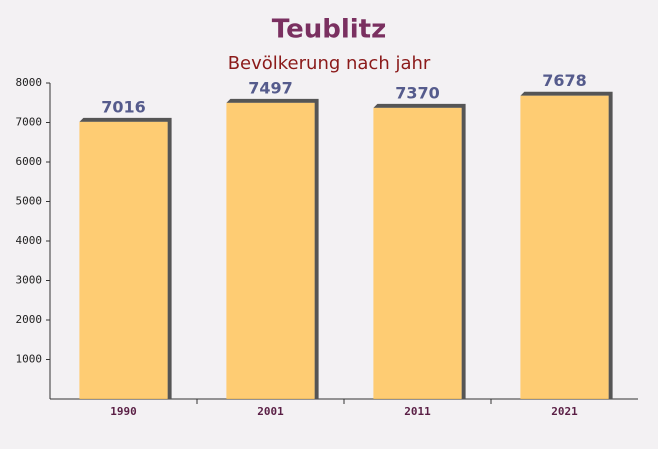  What do you see at coordinates (29, 122) in the screenshot?
I see `y-tick-label: 7000` at bounding box center [29, 122].